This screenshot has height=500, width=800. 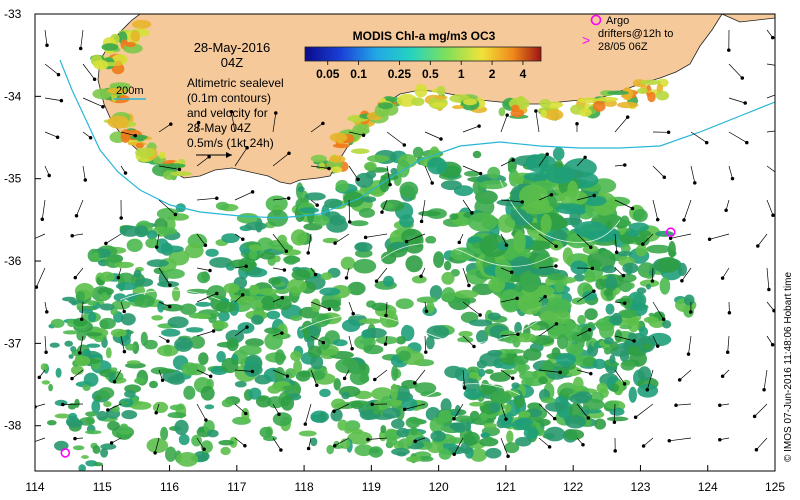 I want to click on description-line: 0.5m/s (1kt 24h), so click(x=230, y=143).